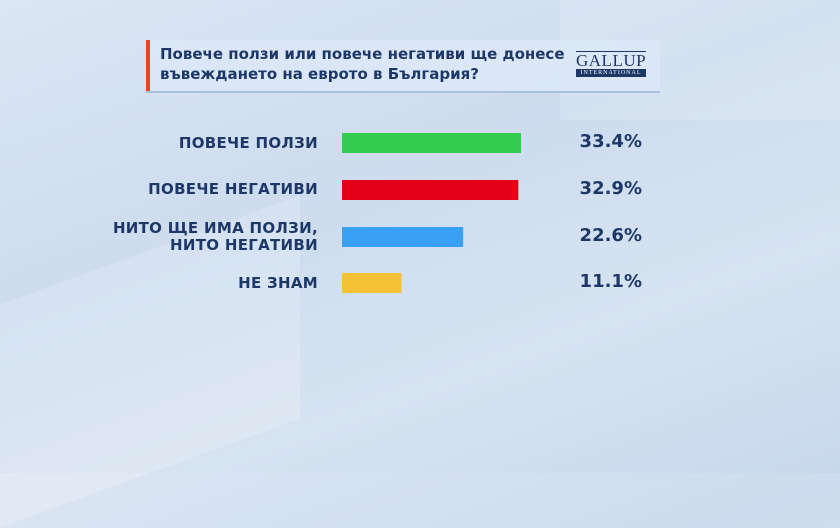  I want to click on category-label: ПОВЕЧЕ ПОЛЗИ, so click(248, 143).